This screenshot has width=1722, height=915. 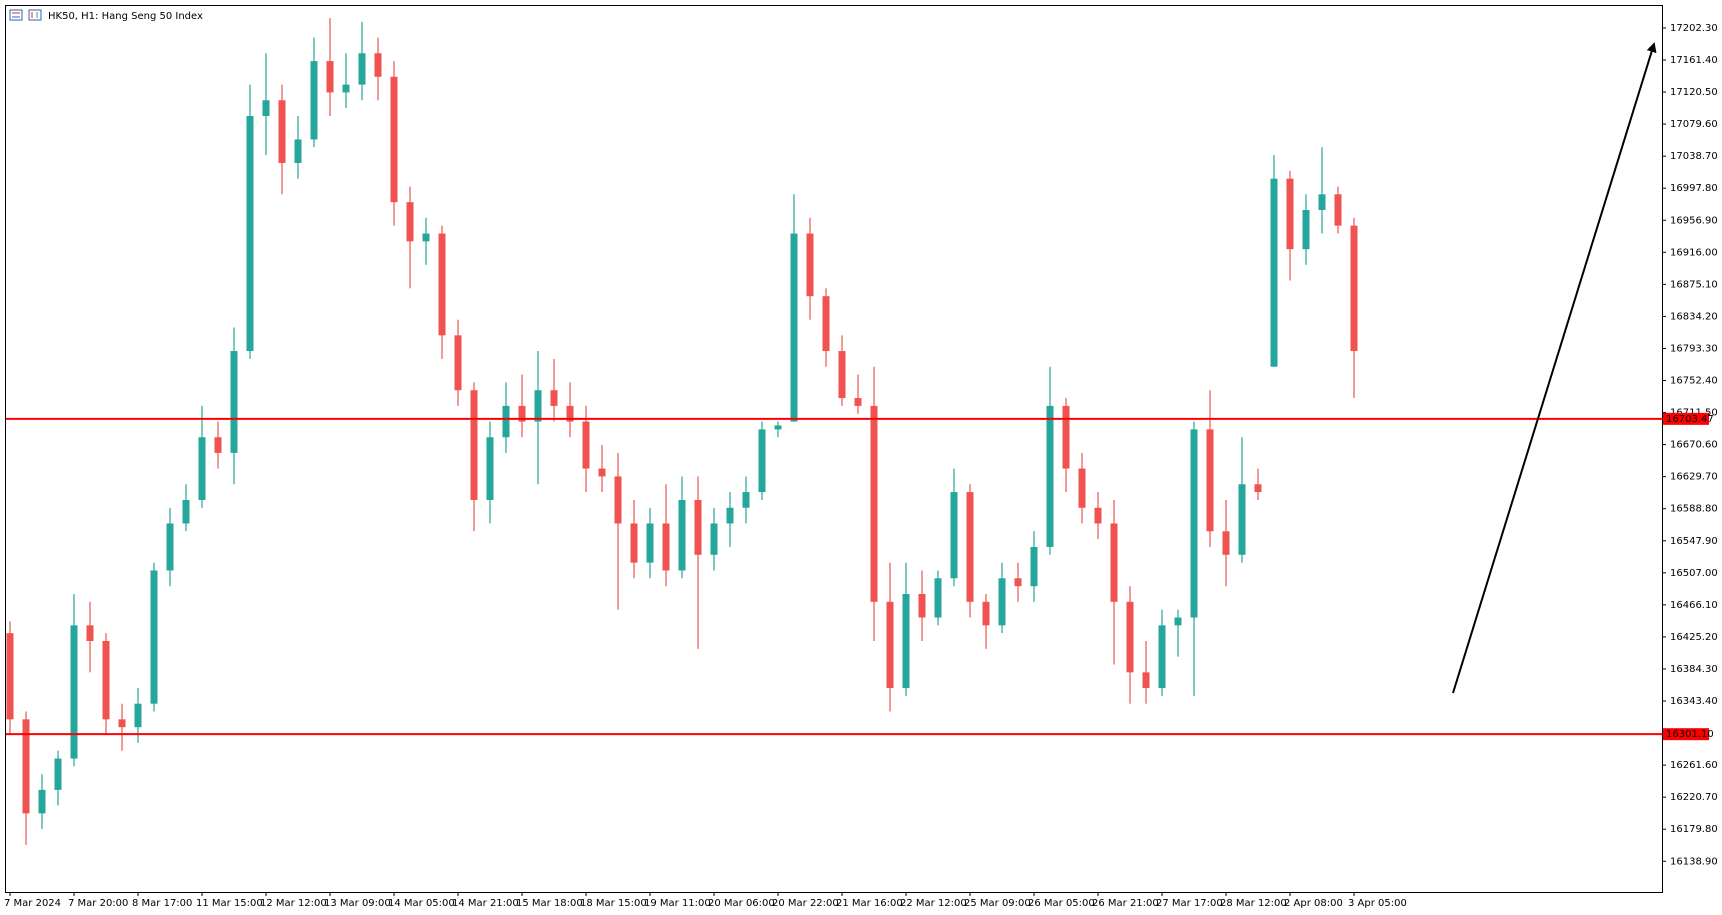 I want to click on chart-title: HK50, H1: Hang Seng 50 Index, so click(x=125, y=16).